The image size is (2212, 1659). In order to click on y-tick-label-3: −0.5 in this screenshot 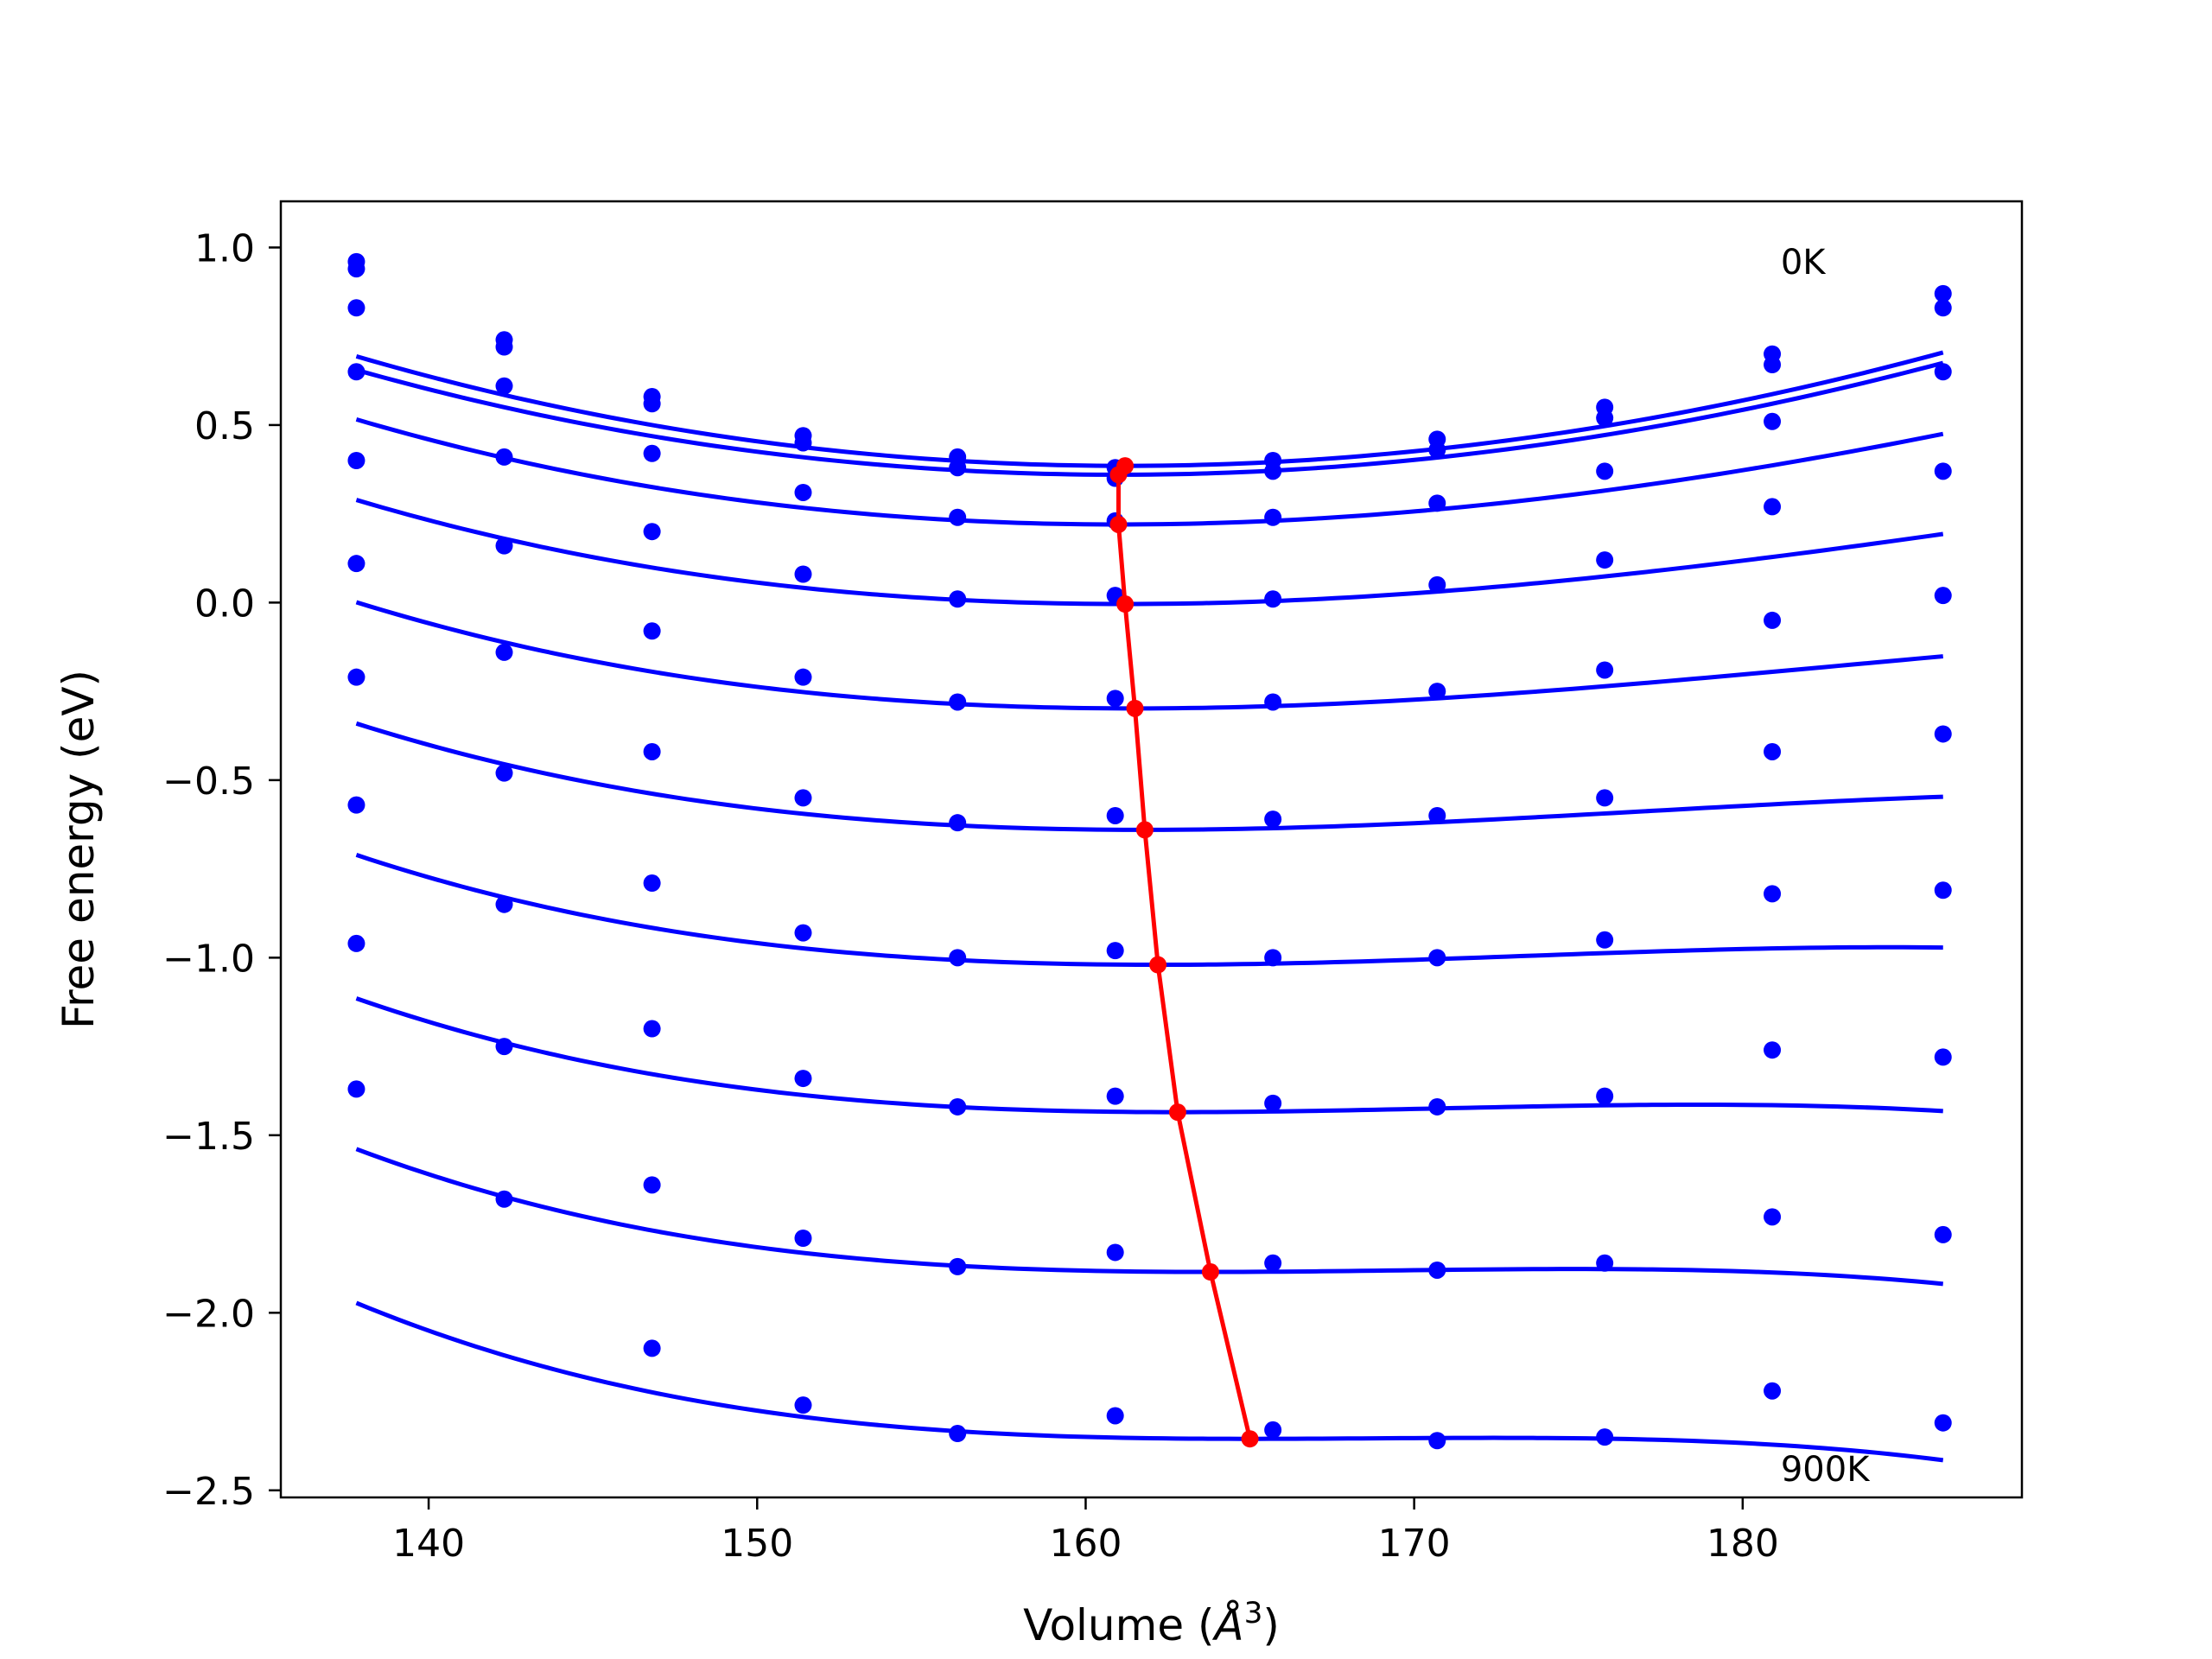, I will do `click(208, 782)`.